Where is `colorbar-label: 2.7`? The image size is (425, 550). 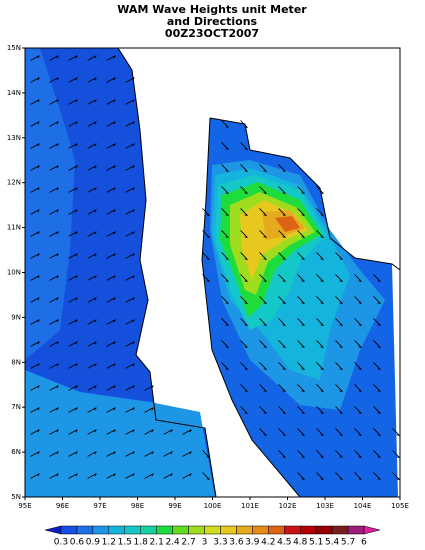
colorbar-label: 2.7 is located at coordinates (188, 543).